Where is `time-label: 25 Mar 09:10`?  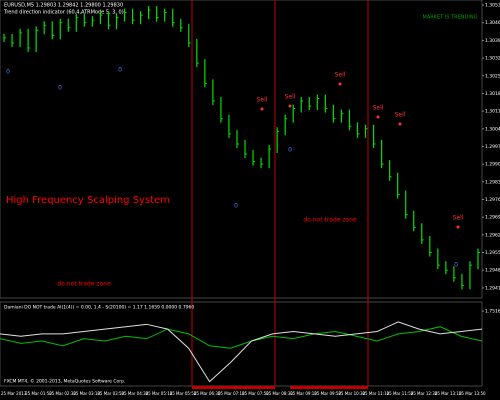 time-label: 25 Mar 09:10 is located at coordinates (303, 393).